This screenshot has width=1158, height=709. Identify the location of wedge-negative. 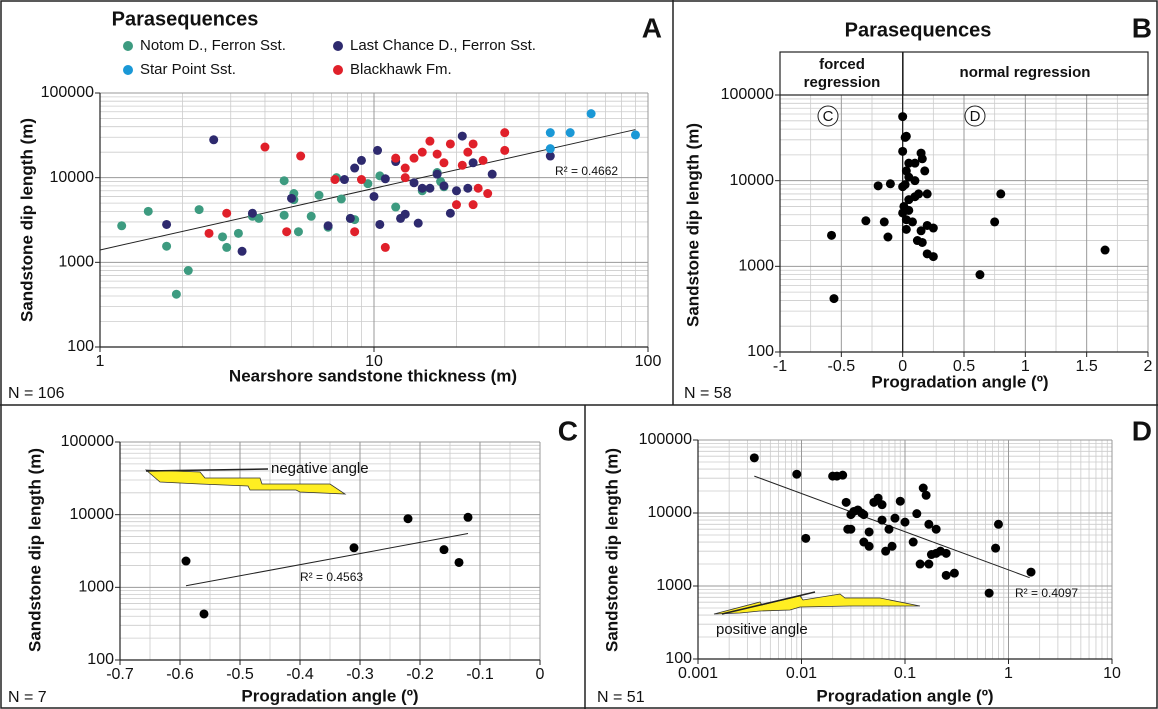
(245, 482).